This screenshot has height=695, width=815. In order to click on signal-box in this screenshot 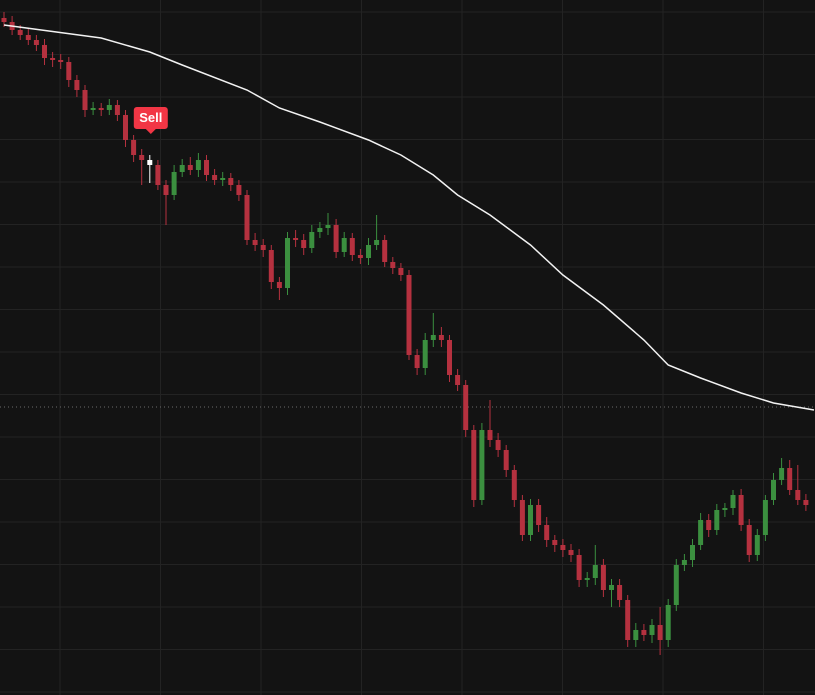, I will do `click(150, 118)`.